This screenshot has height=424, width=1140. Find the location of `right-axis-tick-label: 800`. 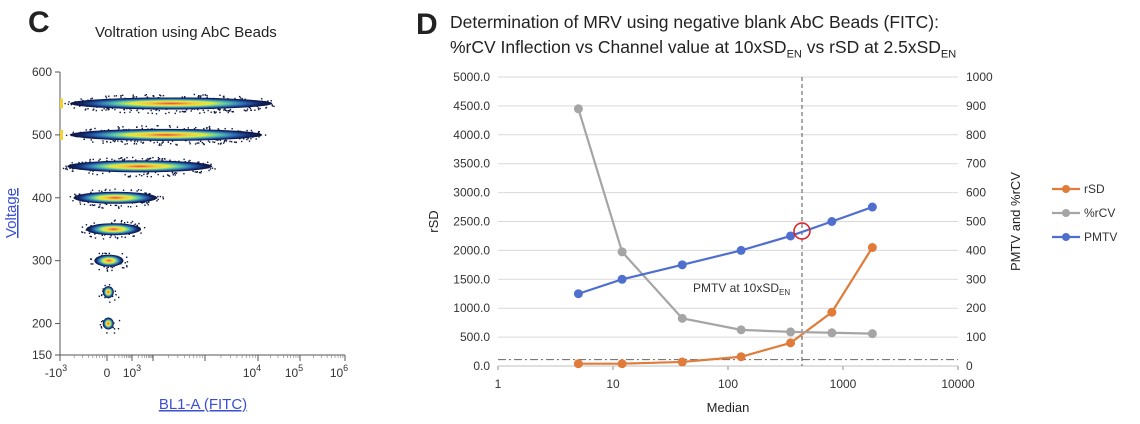

right-axis-tick-label: 800 is located at coordinates (976, 135).